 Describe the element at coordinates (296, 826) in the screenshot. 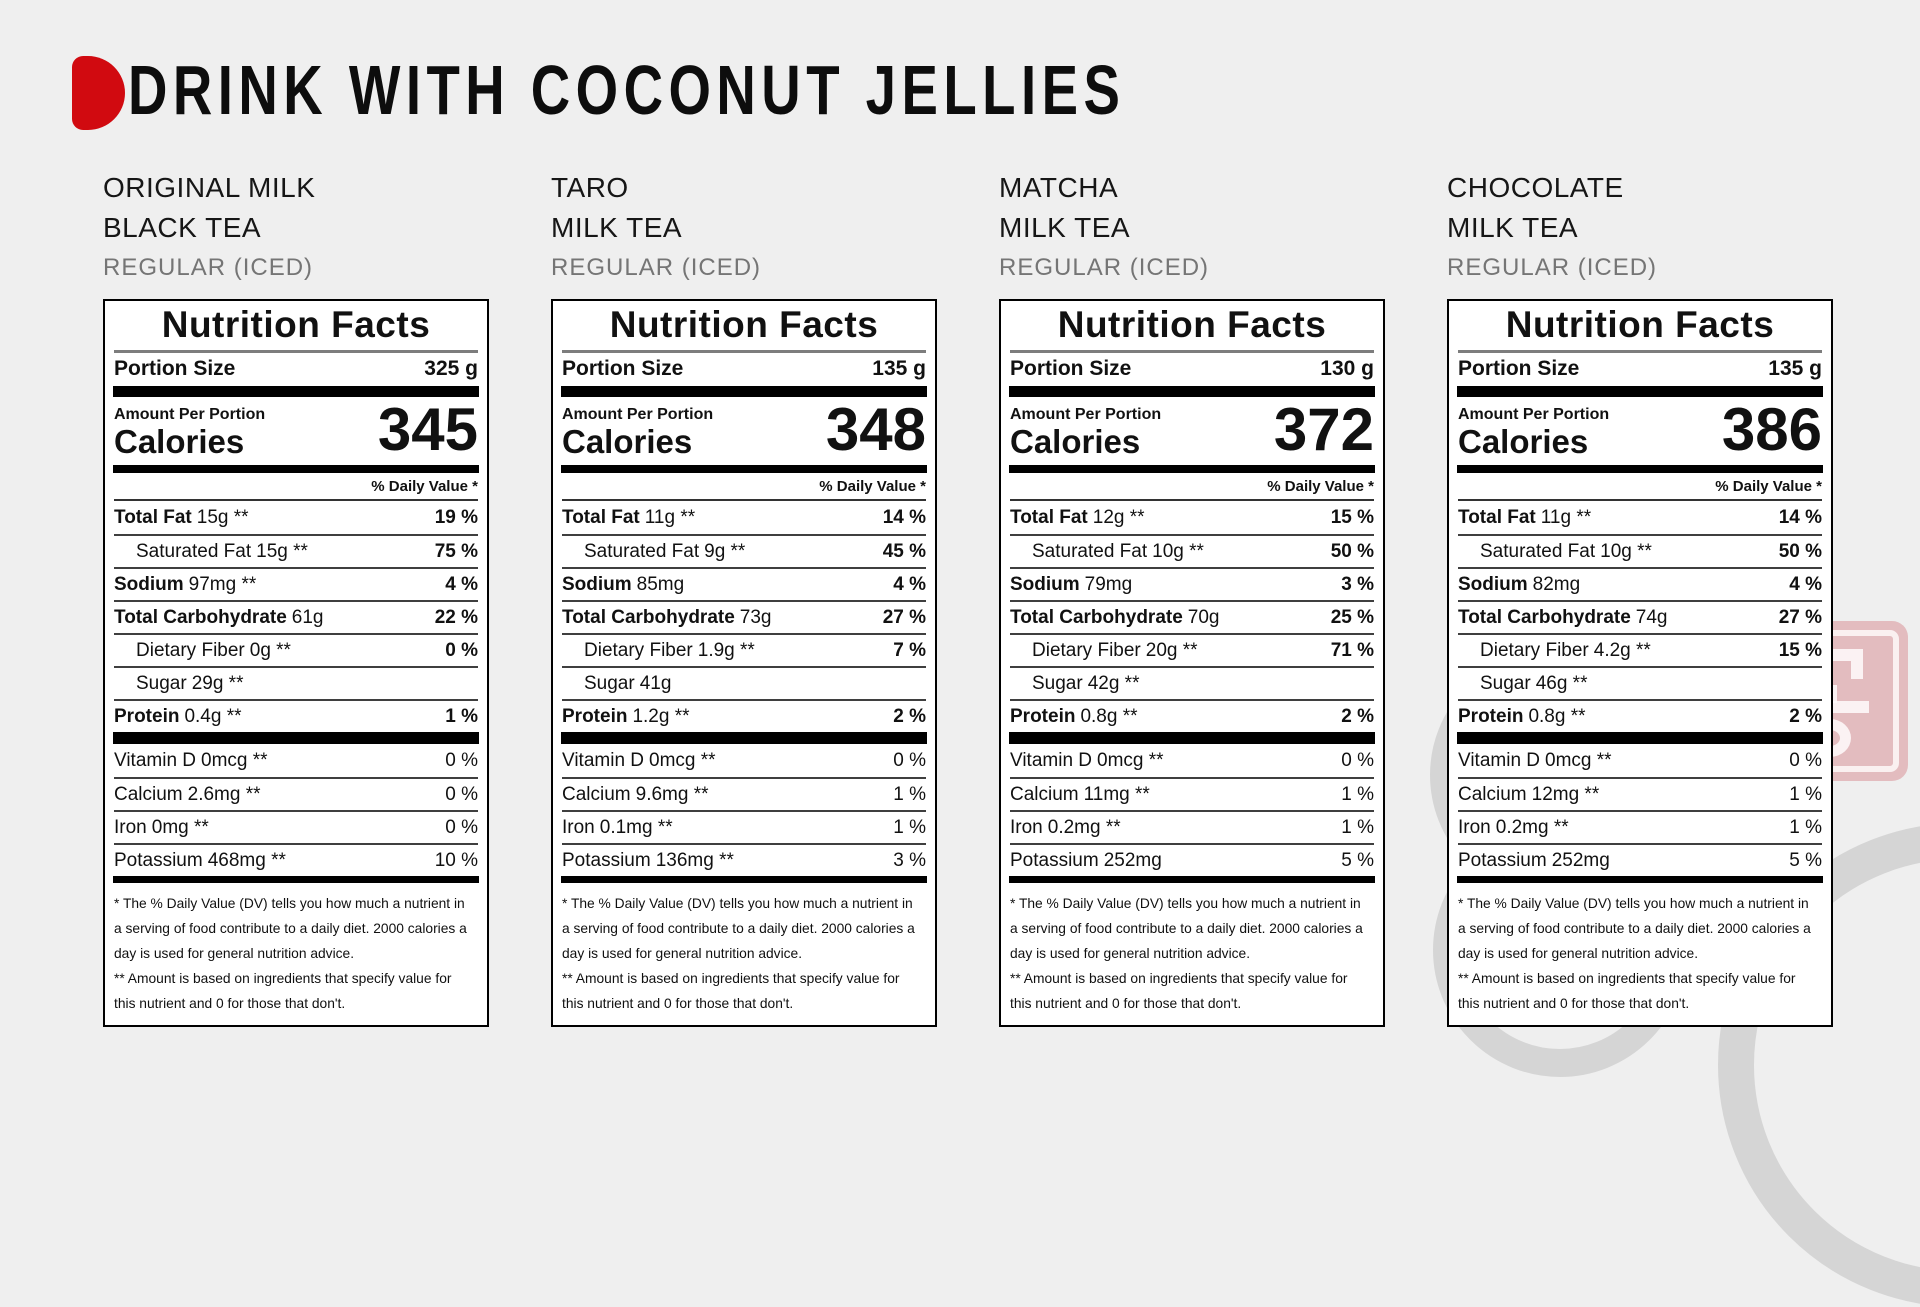

I see `vitamin-row: Iron 0mg ** 0 %` at that location.